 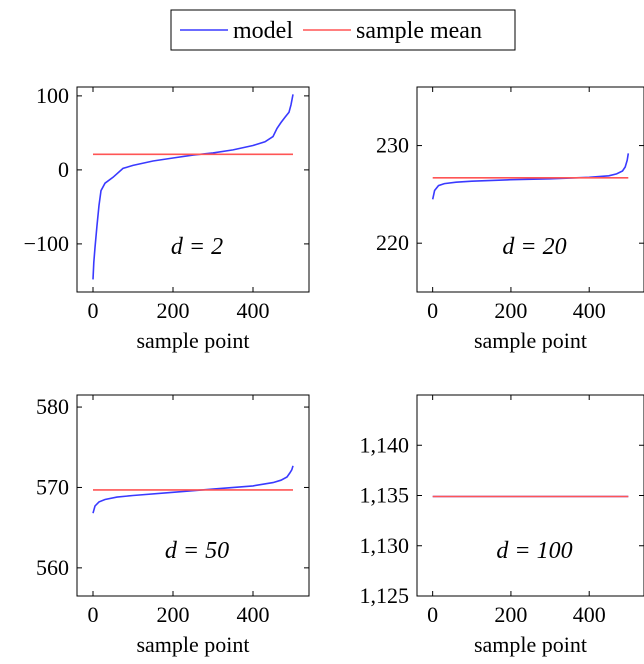 What do you see at coordinates (197, 551) in the screenshot?
I see `annotation-label: d = 50` at bounding box center [197, 551].